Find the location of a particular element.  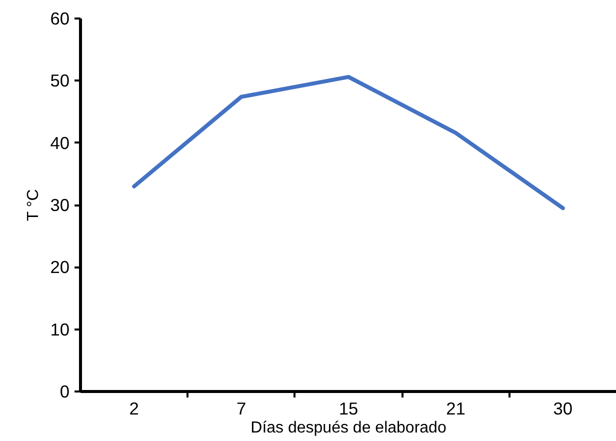

y-tick-label: 0 is located at coordinates (65, 392).